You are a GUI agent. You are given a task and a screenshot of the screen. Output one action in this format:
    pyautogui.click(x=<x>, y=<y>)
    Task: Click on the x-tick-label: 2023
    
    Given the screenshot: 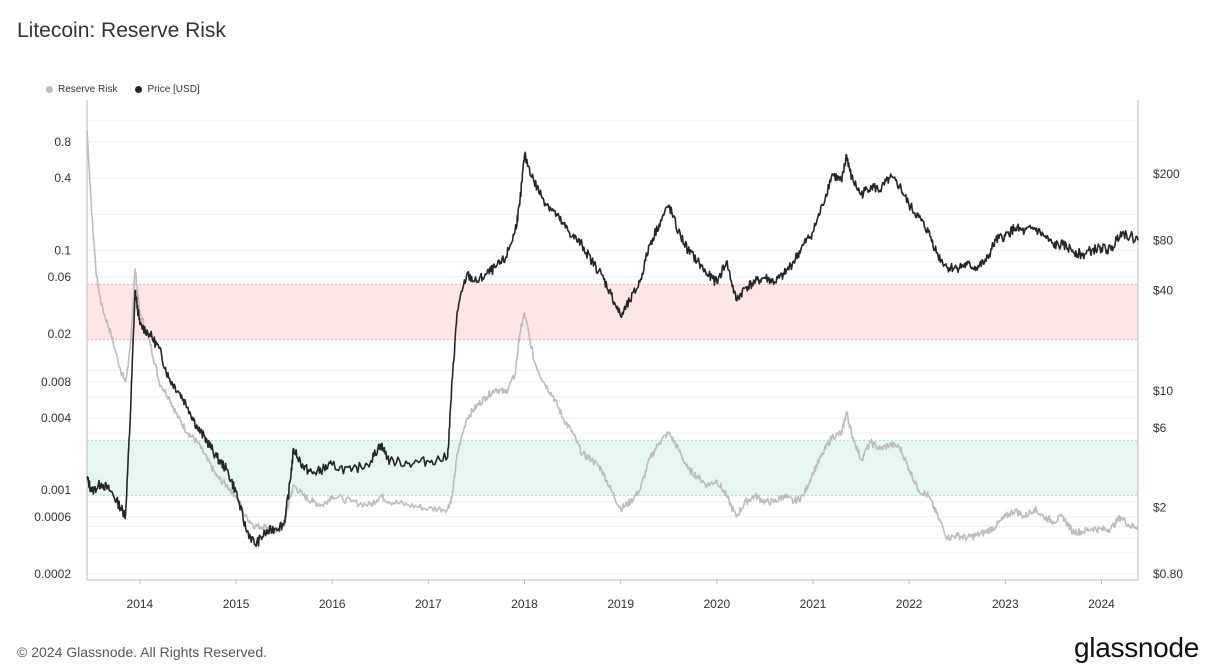 What is the action you would take?
    pyautogui.click(x=1005, y=604)
    